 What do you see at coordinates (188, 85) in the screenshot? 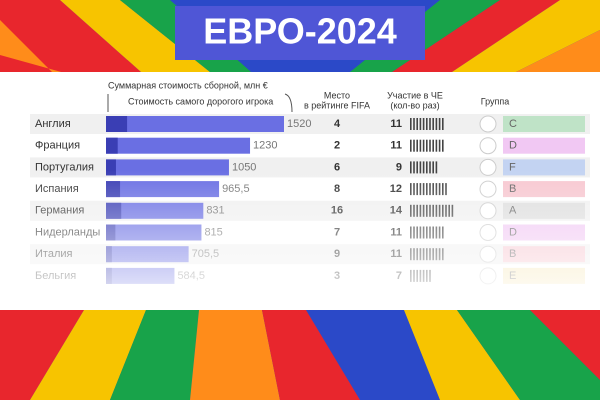
I see `axis-label: Суммарная стоимость сборной, млн €` at bounding box center [188, 85].